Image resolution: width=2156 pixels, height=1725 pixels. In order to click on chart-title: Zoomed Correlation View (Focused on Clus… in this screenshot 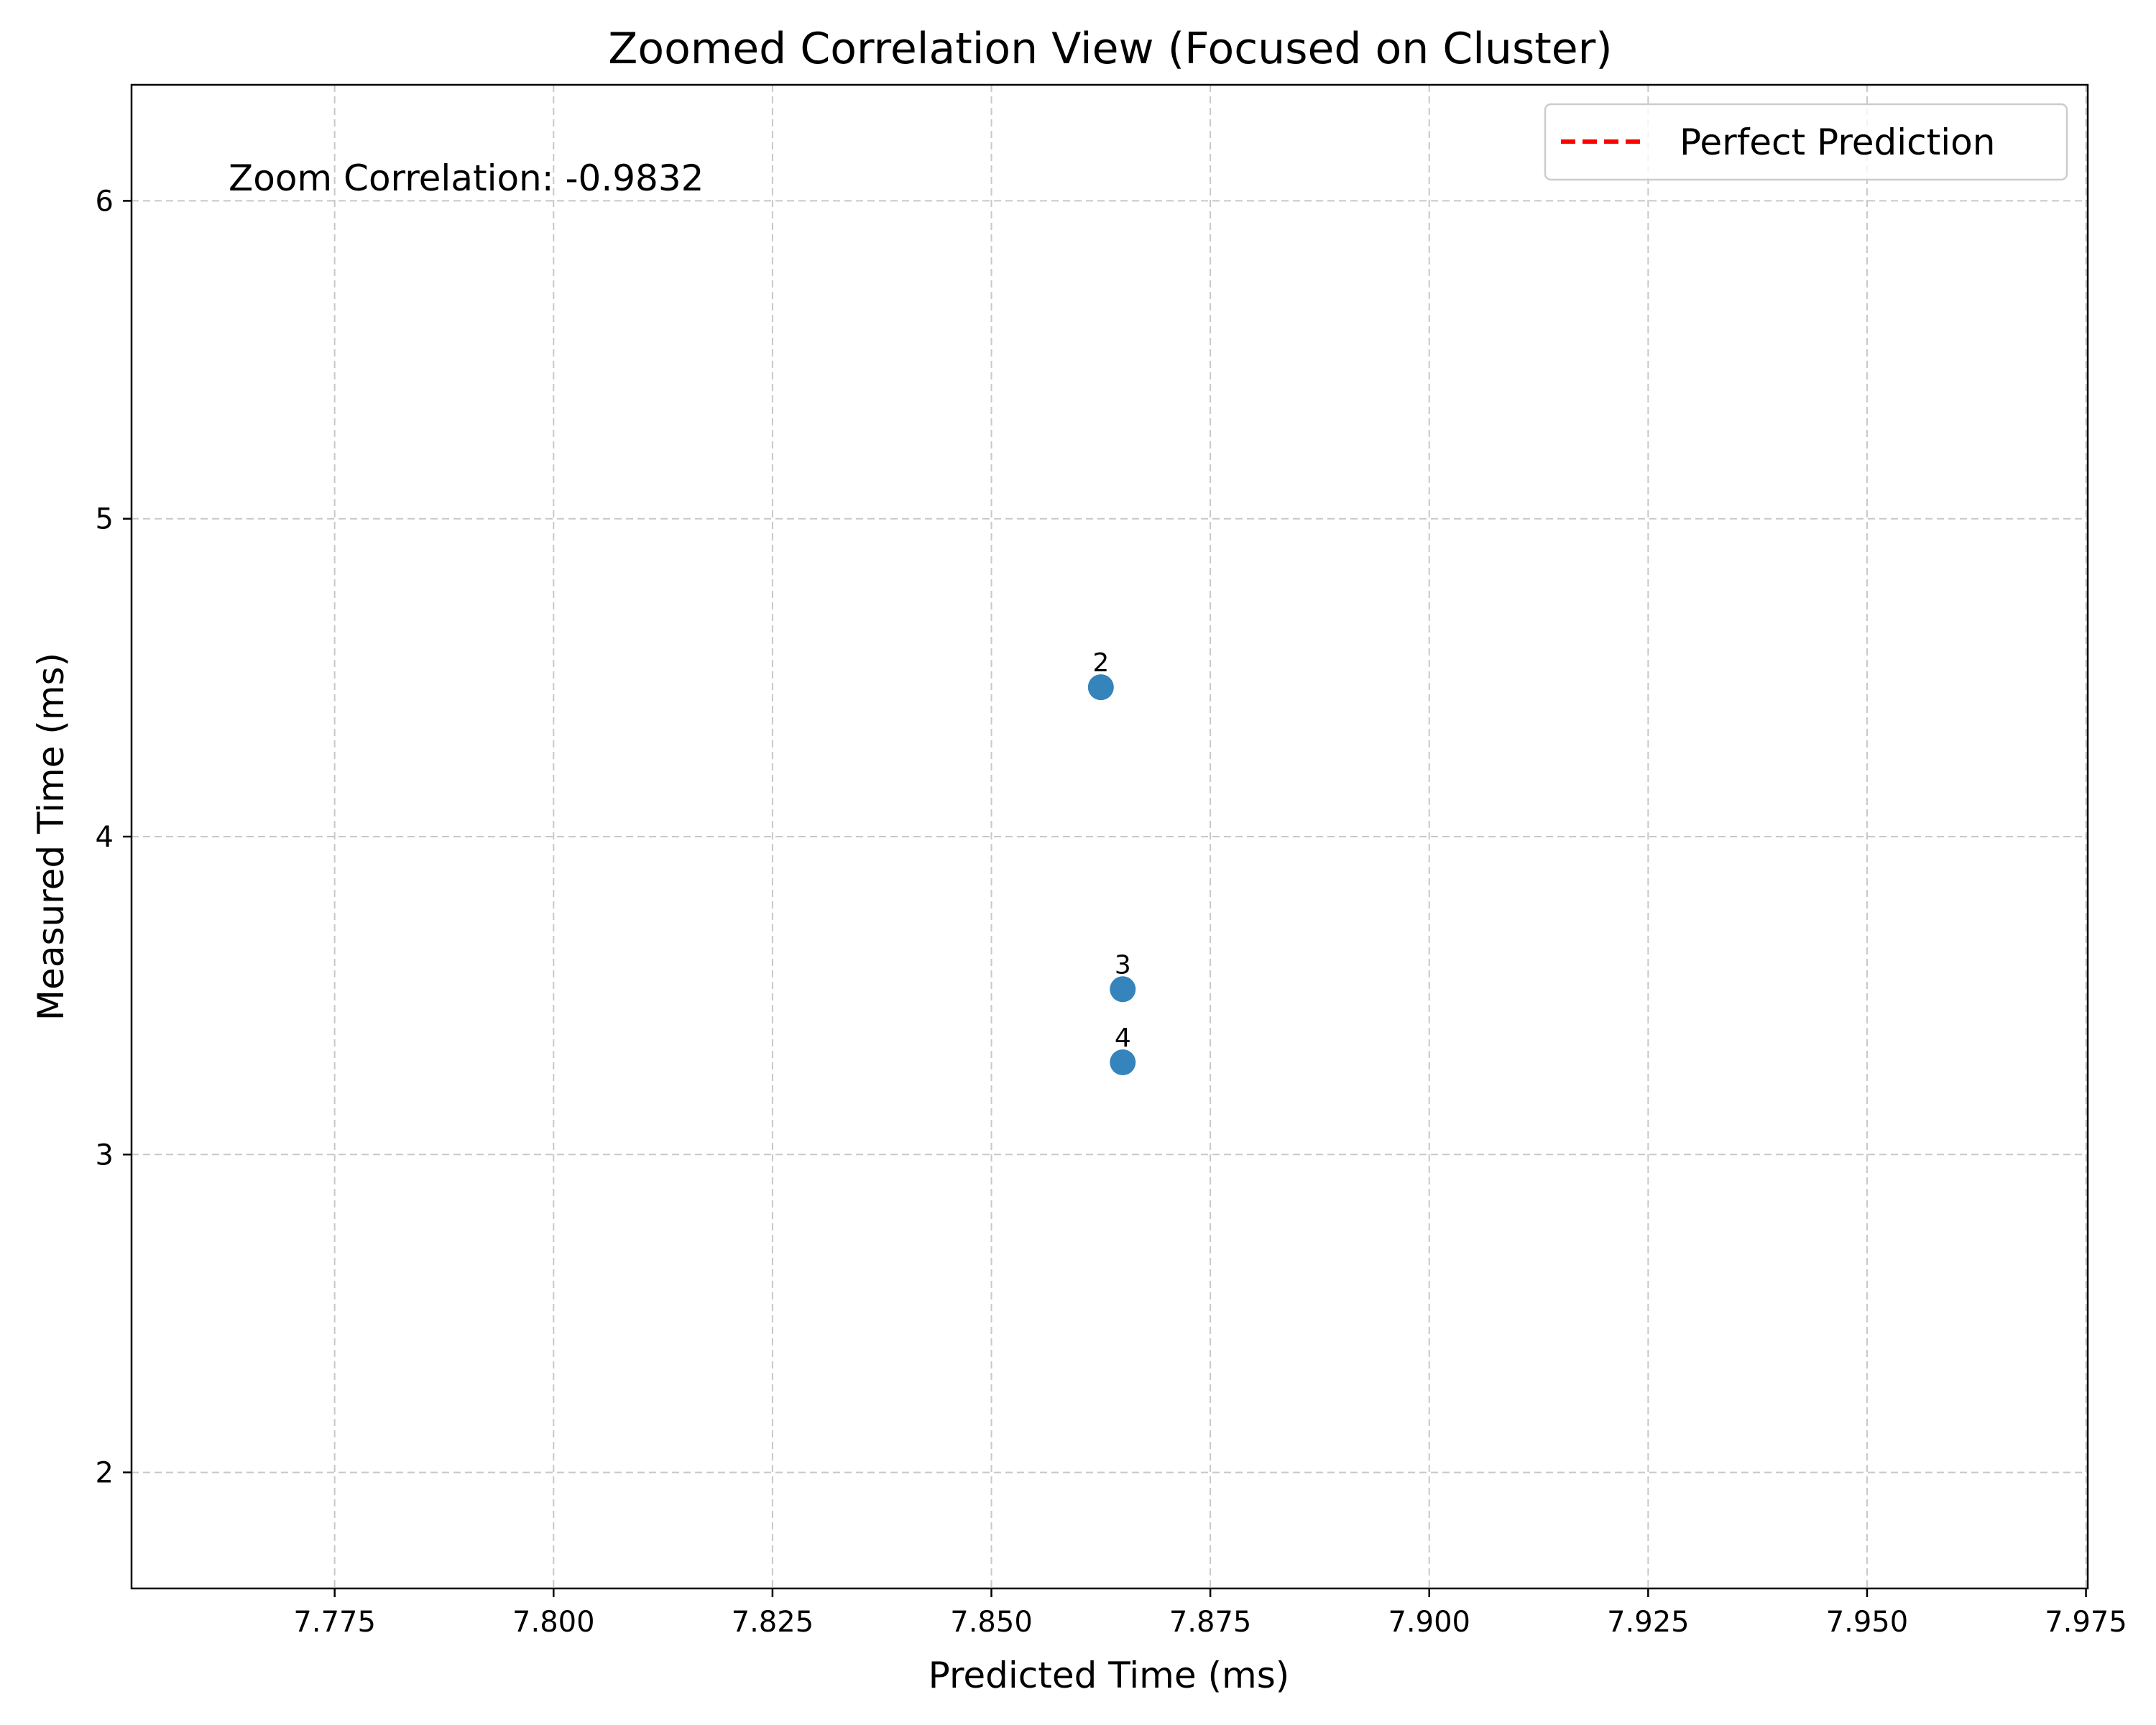, I will do `click(1110, 49)`.